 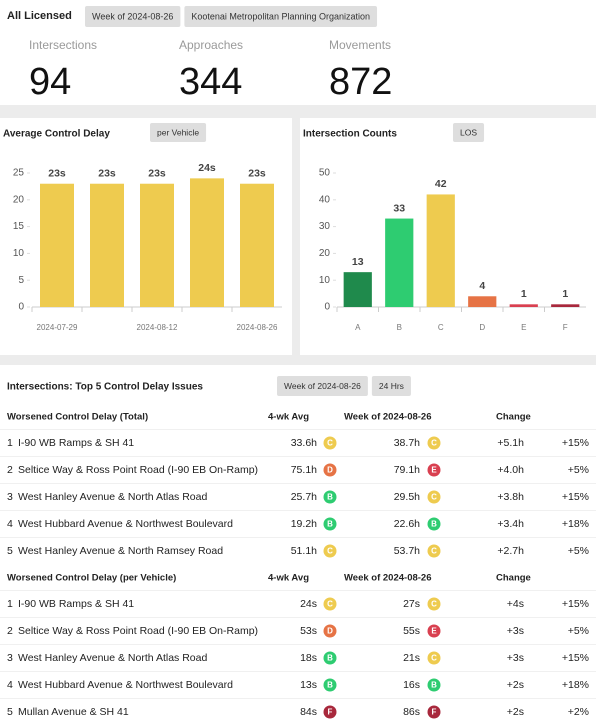 What do you see at coordinates (360, 45) in the screenshot?
I see `kpi-label: Movements` at bounding box center [360, 45].